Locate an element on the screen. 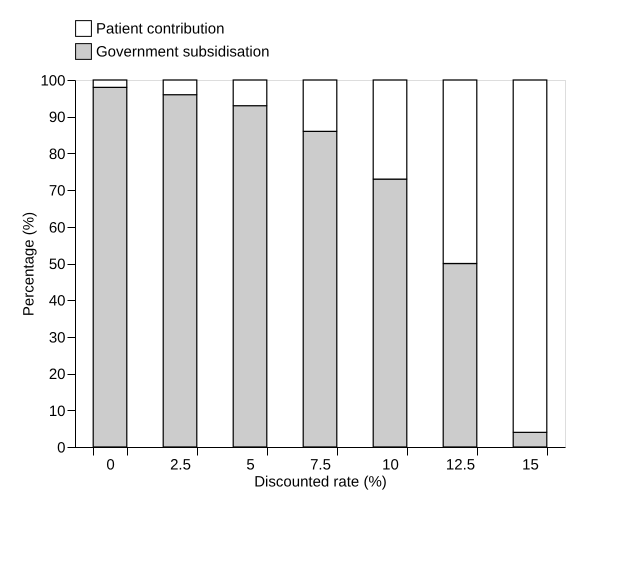 The height and width of the screenshot is (583, 626). x-tick-label: 15 is located at coordinates (530, 465).